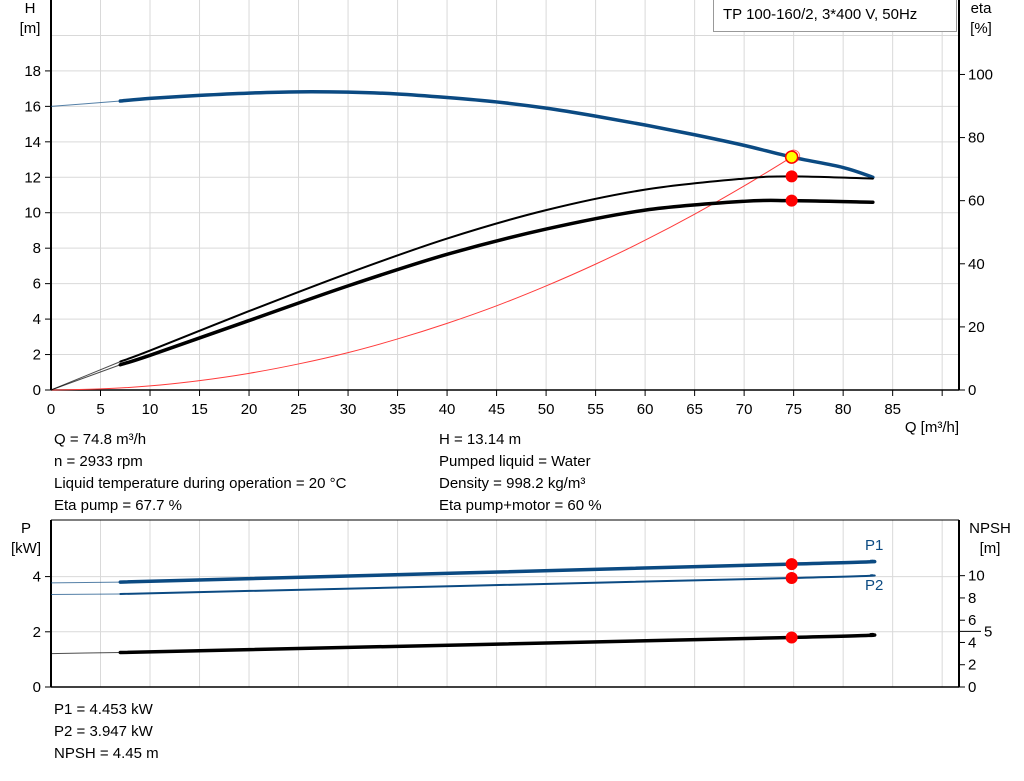  What do you see at coordinates (249, 409) in the screenshot?
I see `x-tick-label: 20` at bounding box center [249, 409].